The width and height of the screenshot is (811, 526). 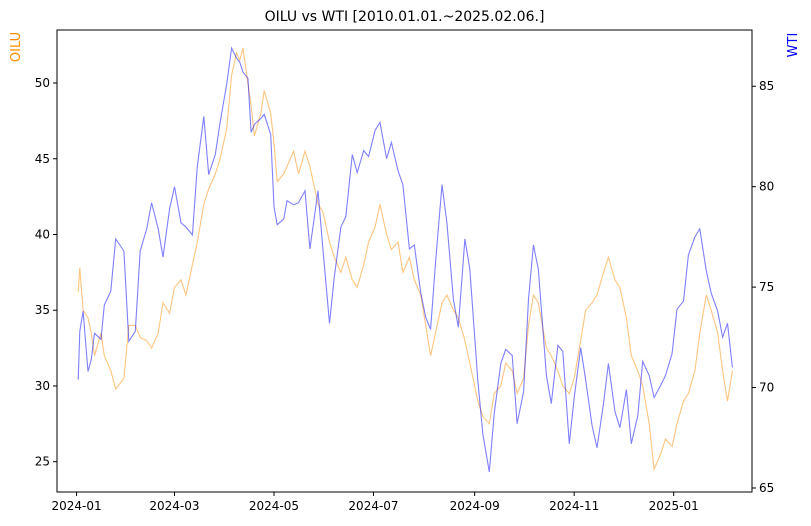 I want to click on right-y-axis: 65 70 75 80 85, so click(x=763, y=287).